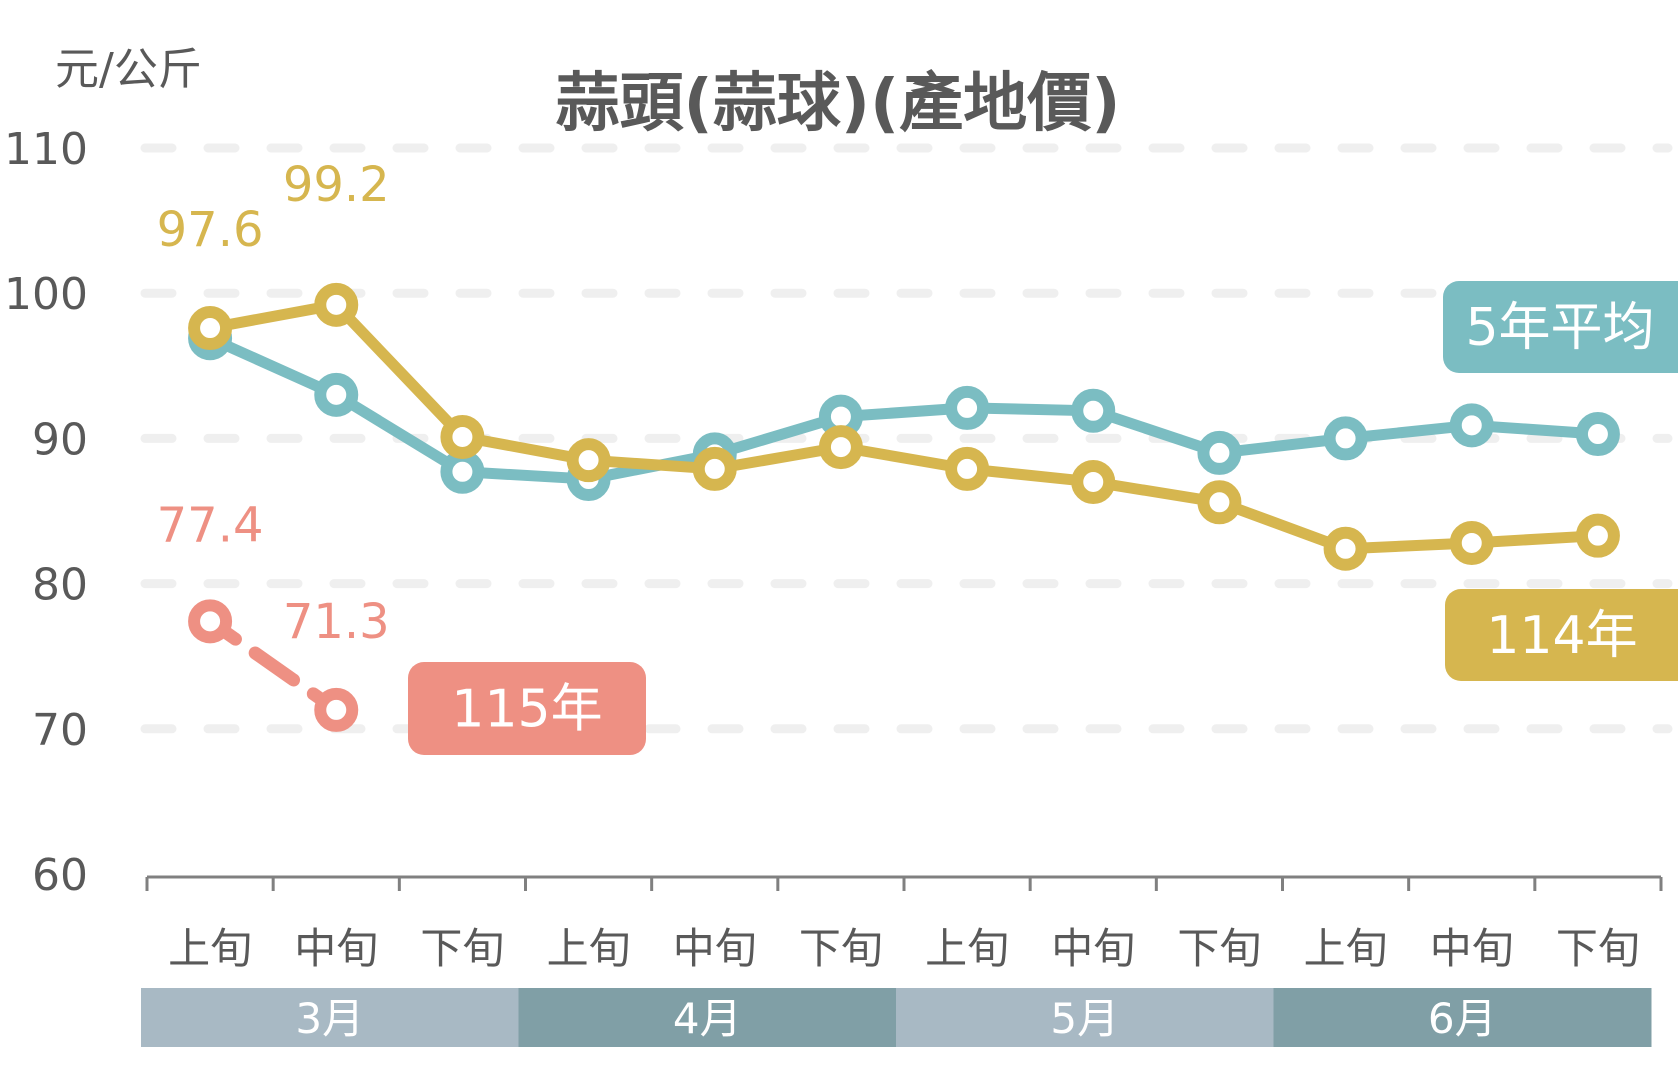 This screenshot has width=1678, height=1075. Describe the element at coordinates (60, 439) in the screenshot. I see `y-tick-label: 90` at that location.